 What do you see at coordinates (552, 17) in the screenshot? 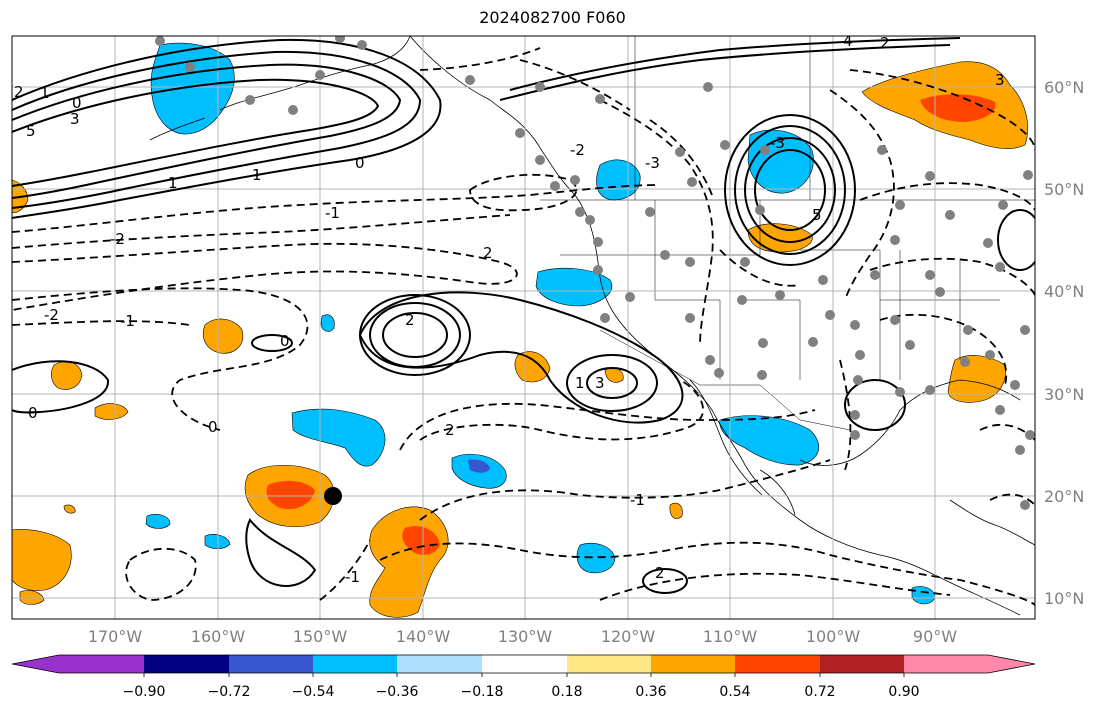
I see `map-title: 2024082700 F060` at bounding box center [552, 17].